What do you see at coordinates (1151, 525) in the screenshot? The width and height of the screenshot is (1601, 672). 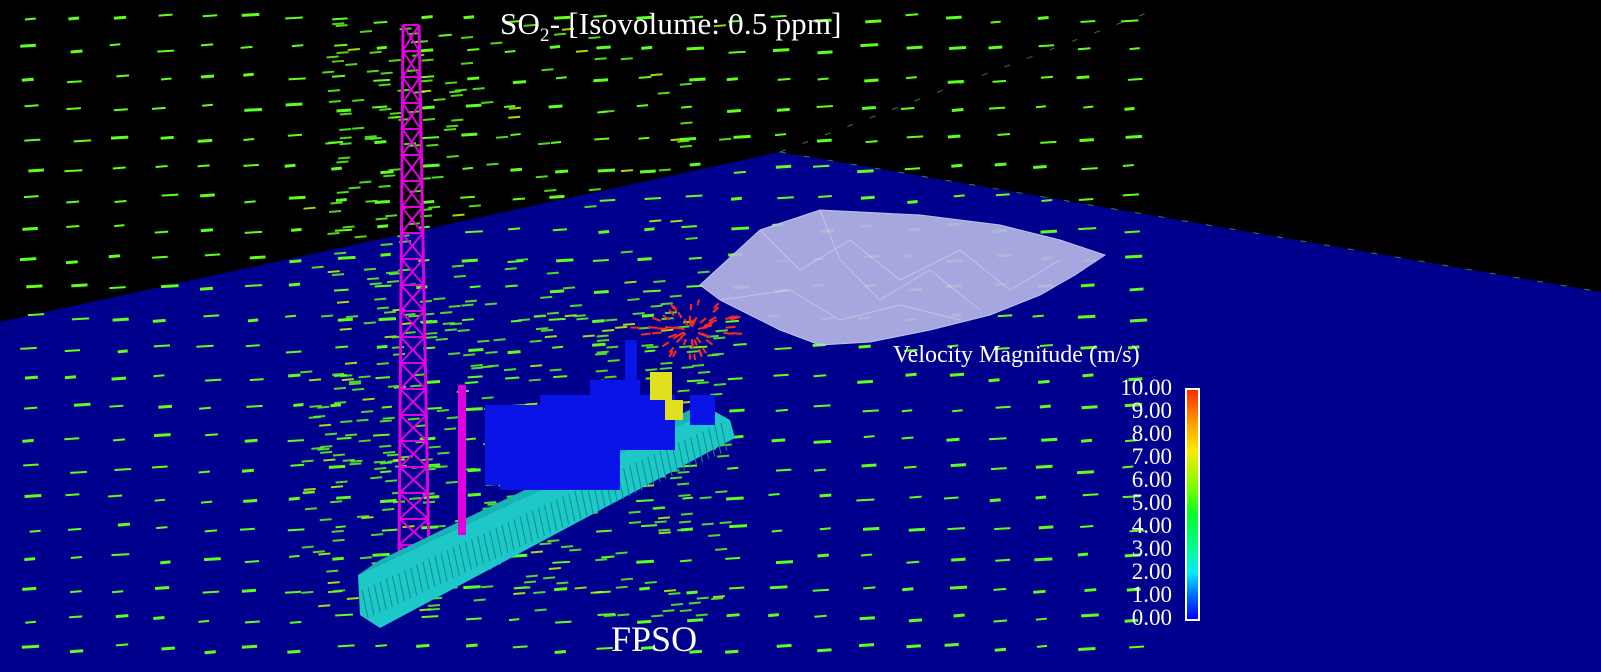 I see `legend-tick: 4.00` at bounding box center [1151, 525].